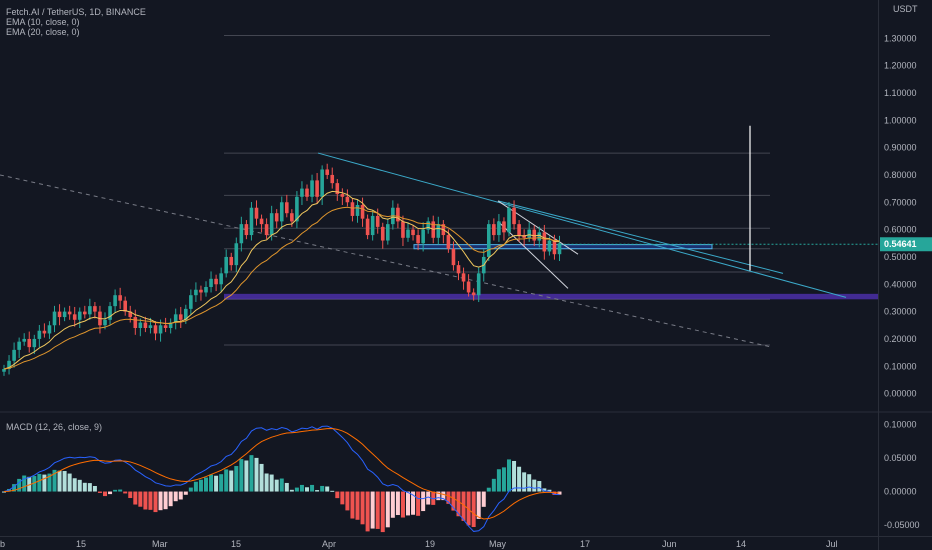  What do you see at coordinates (533, 255) in the screenshot?
I see `pennant-lower` at bounding box center [533, 255].